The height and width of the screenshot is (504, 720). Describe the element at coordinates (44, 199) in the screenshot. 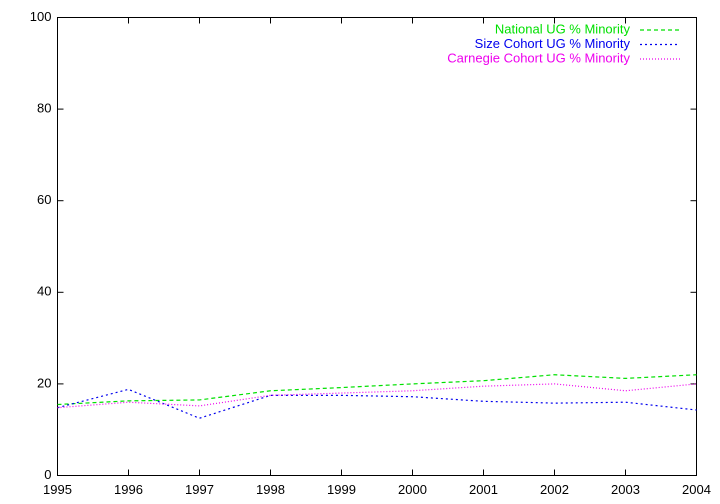

I see `y-tick-label: 60` at that location.